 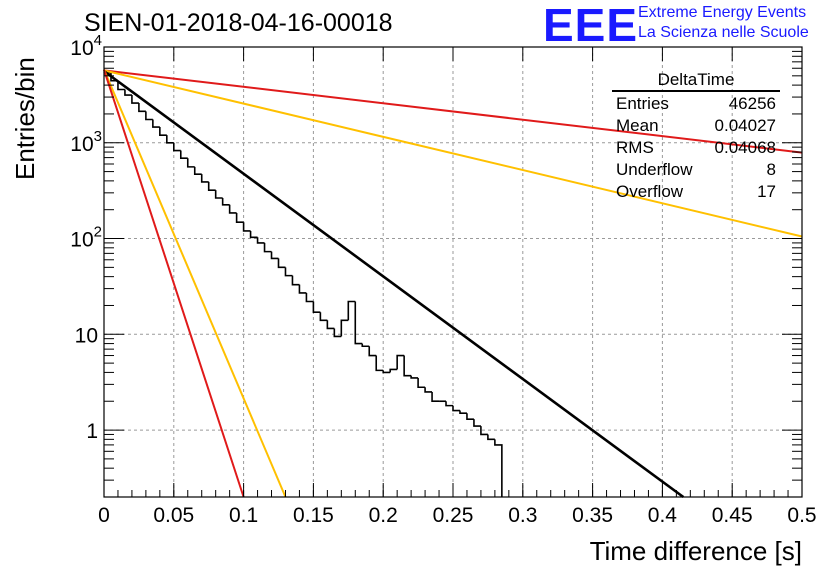 What do you see at coordinates (313, 515) in the screenshot?
I see `x-tick-label: 0.15` at bounding box center [313, 515].